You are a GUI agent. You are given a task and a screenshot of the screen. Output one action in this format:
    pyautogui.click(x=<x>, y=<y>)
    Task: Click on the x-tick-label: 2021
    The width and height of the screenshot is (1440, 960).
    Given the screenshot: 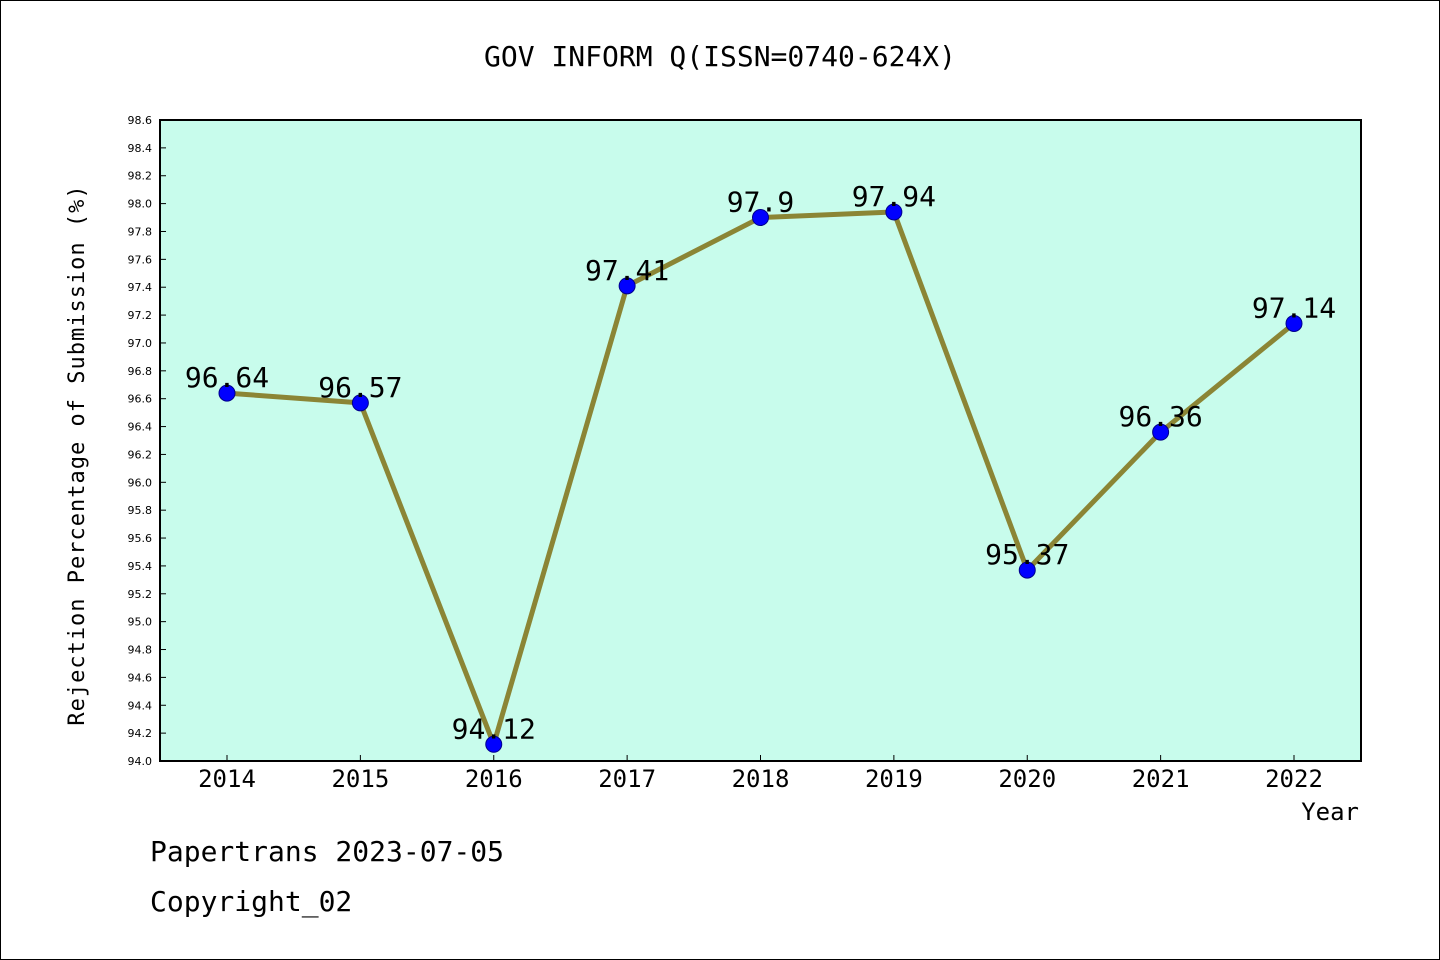 What is the action you would take?
    pyautogui.click(x=1161, y=779)
    